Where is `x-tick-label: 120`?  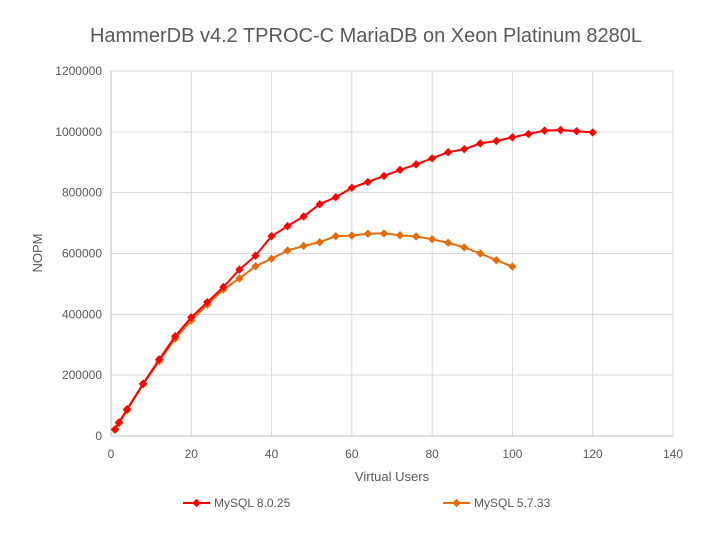
x-tick-label: 120 is located at coordinates (593, 454).